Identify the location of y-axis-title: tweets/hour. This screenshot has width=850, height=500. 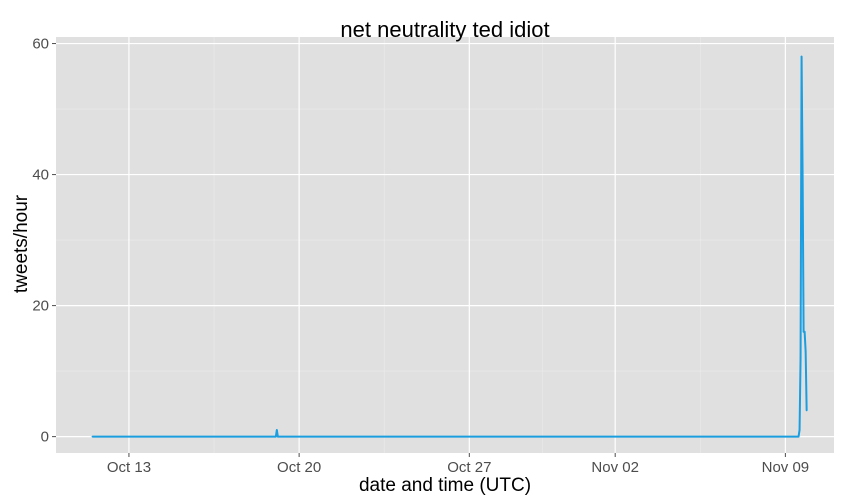
(21, 243).